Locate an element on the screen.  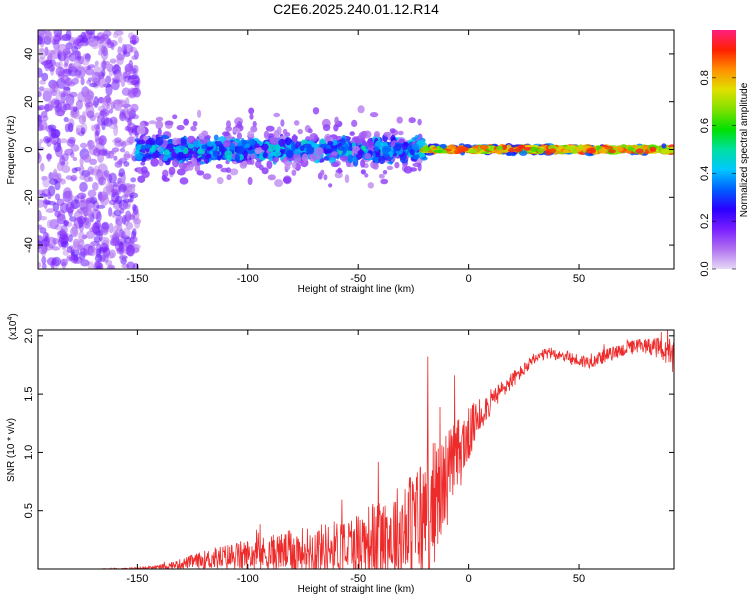
snr-multiplier-suffix: ) is located at coordinates (13, 314).